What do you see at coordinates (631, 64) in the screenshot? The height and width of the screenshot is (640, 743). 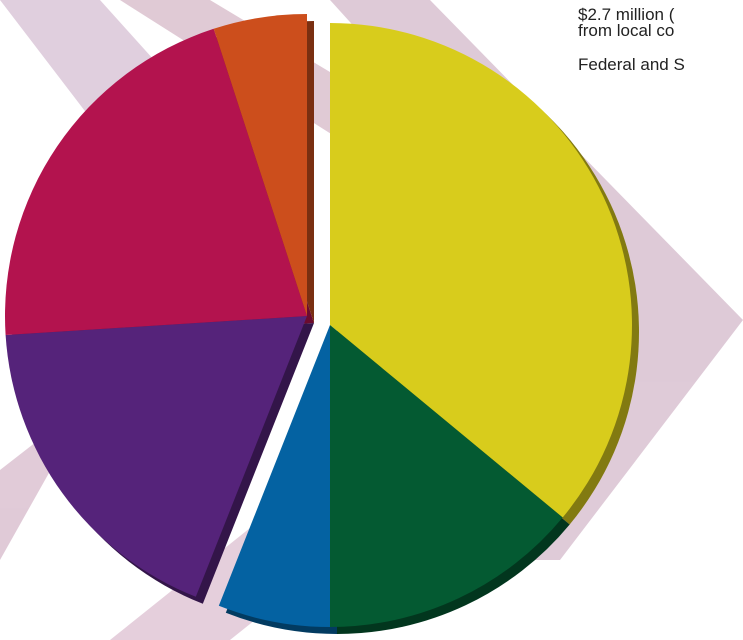 I see `annotation: Federal and S` at bounding box center [631, 64].